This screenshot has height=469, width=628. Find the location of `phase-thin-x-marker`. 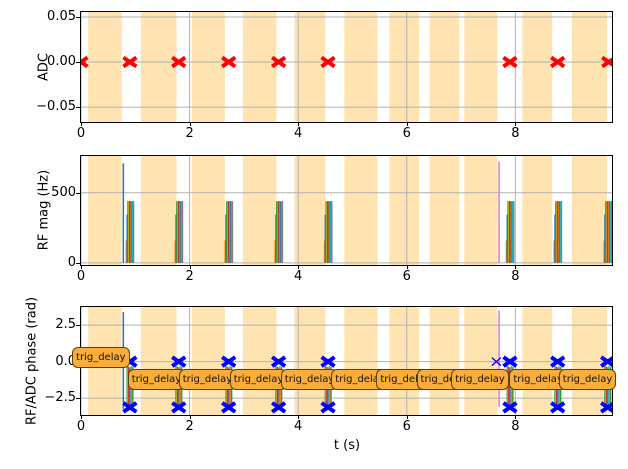

phase-thin-x-marker is located at coordinates (496, 362).